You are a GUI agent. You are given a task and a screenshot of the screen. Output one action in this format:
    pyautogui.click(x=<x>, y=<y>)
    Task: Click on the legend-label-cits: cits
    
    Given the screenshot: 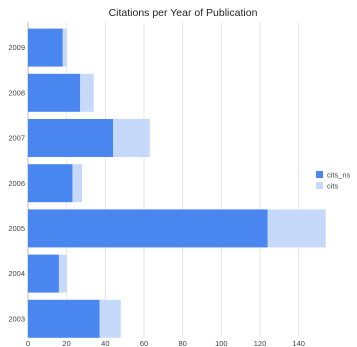 What is the action you would take?
    pyautogui.click(x=333, y=186)
    